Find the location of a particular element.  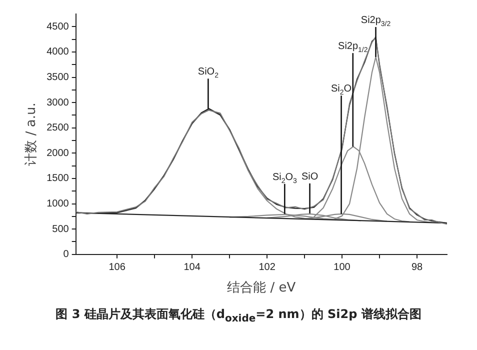

x-tick-label: 102 is located at coordinates (267, 268).